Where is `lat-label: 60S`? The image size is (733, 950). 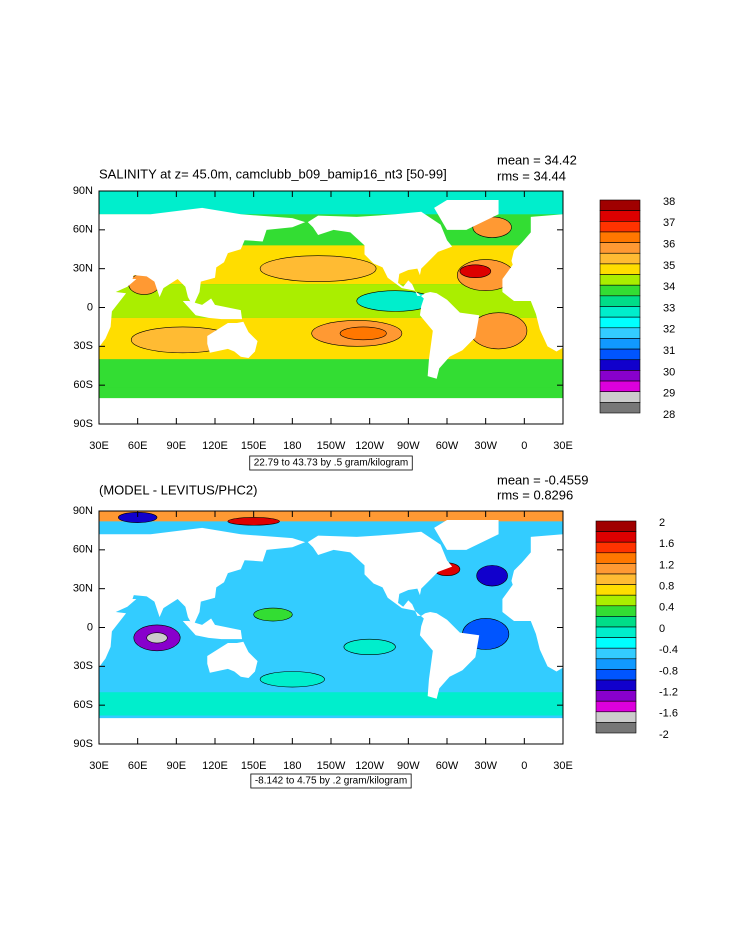 lat-label: 60S is located at coordinates (83, 385).